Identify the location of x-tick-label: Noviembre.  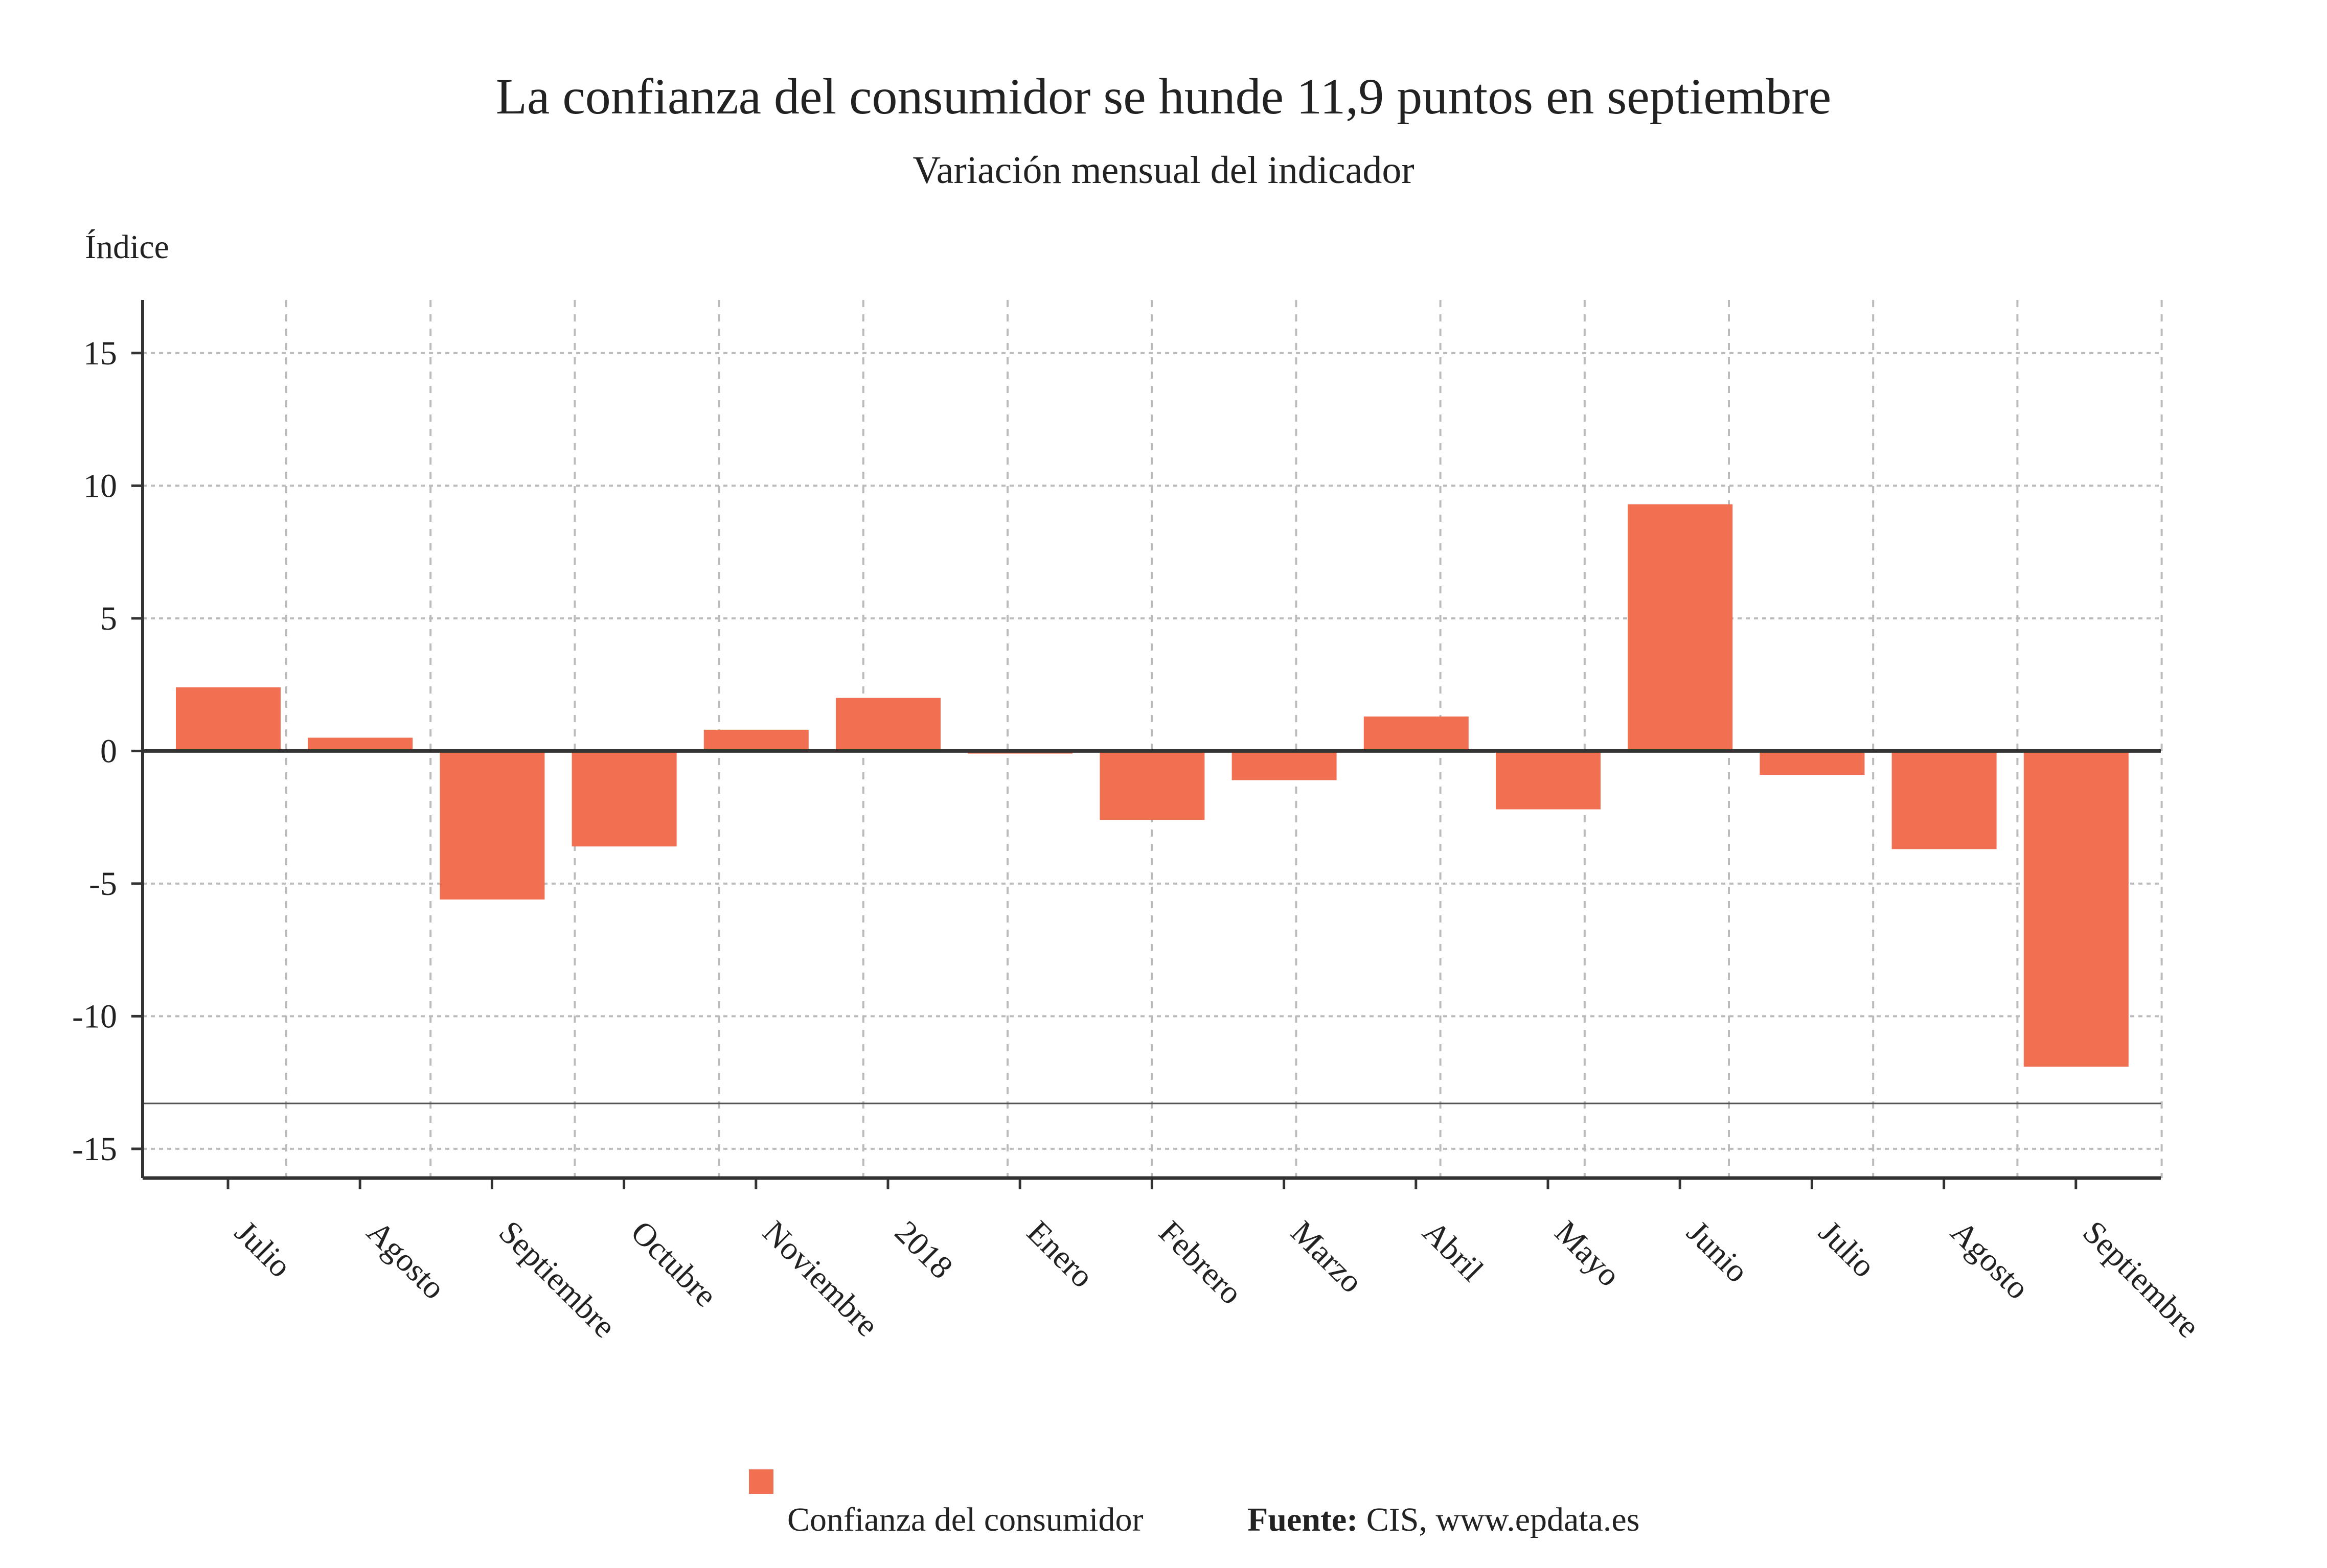
(821, 1279).